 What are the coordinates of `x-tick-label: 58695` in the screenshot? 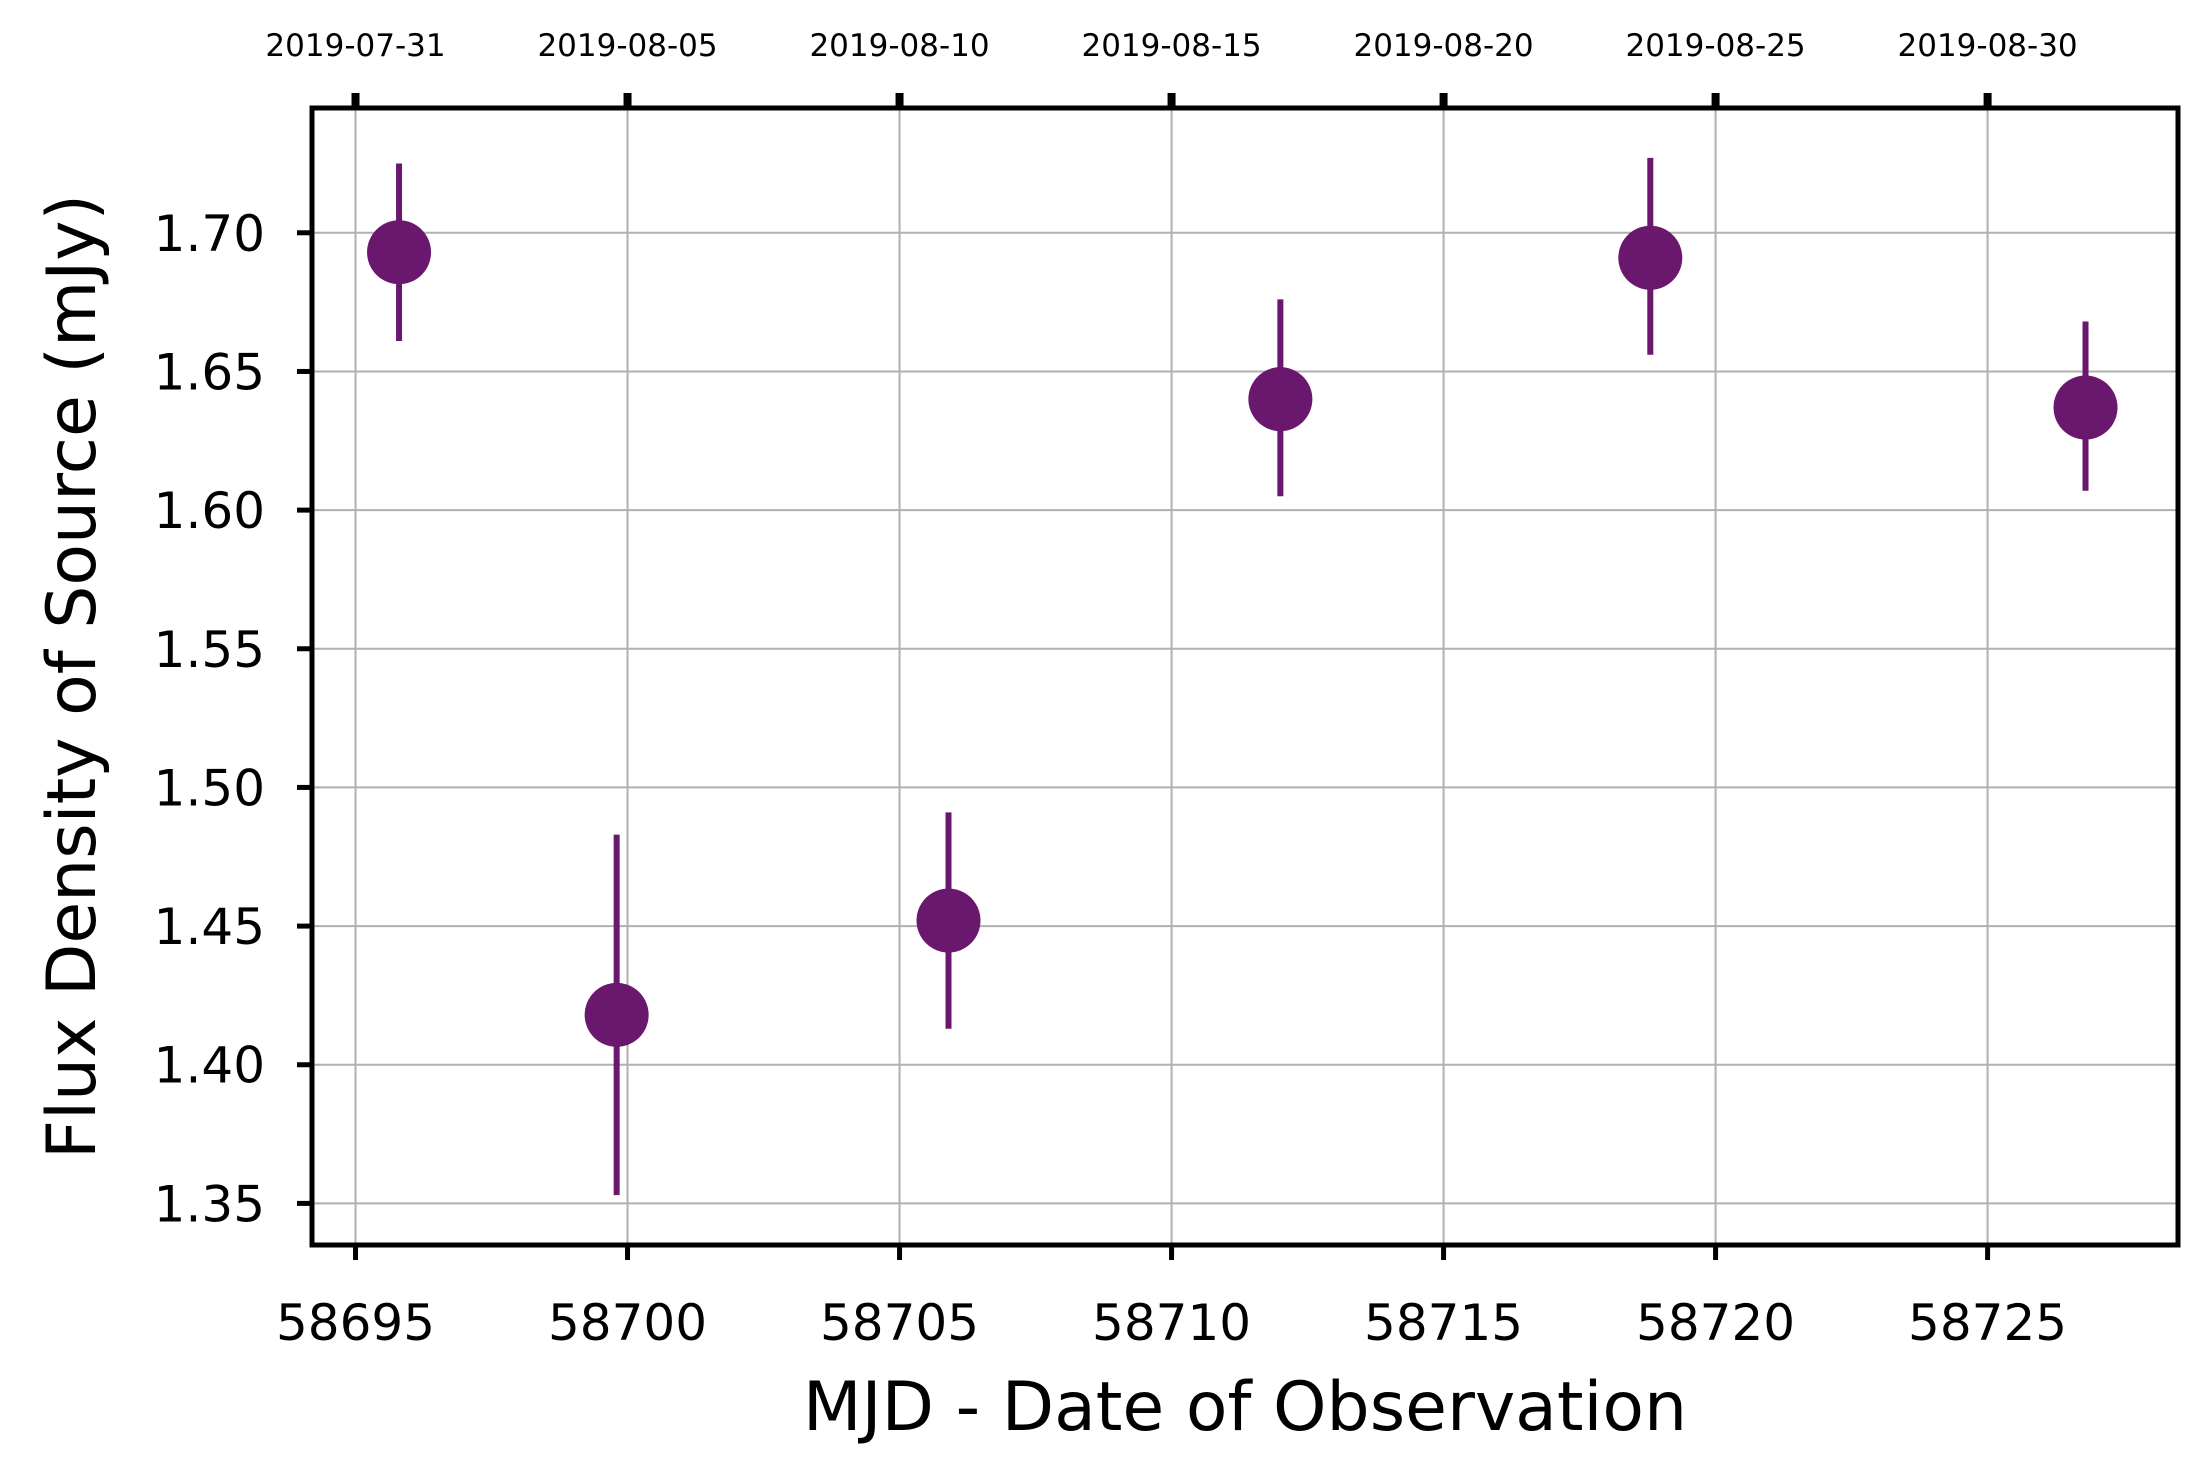 It's located at (355, 1323).